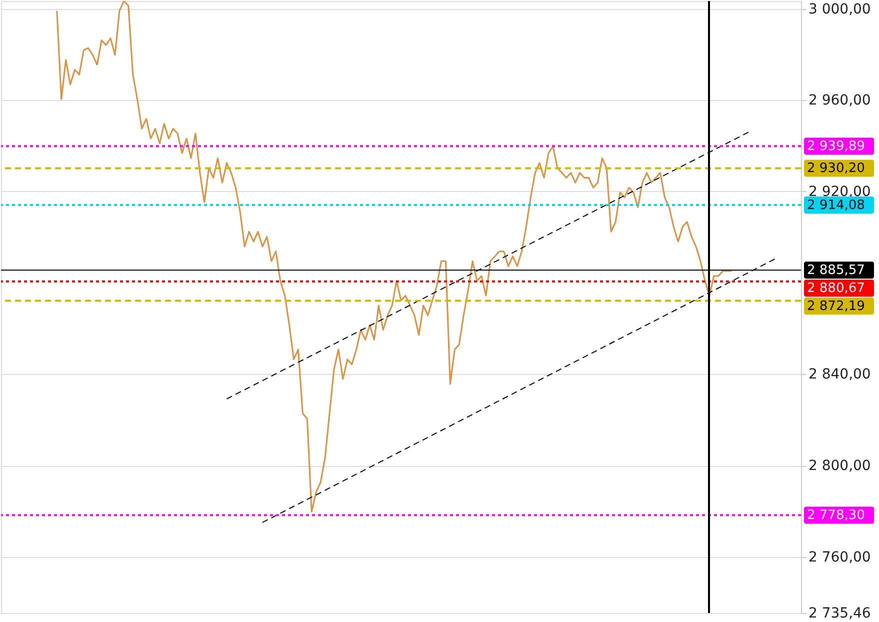 The height and width of the screenshot is (622, 879). What do you see at coordinates (836, 516) in the screenshot?
I see `ref-line-label: 2 778,30` at bounding box center [836, 516].